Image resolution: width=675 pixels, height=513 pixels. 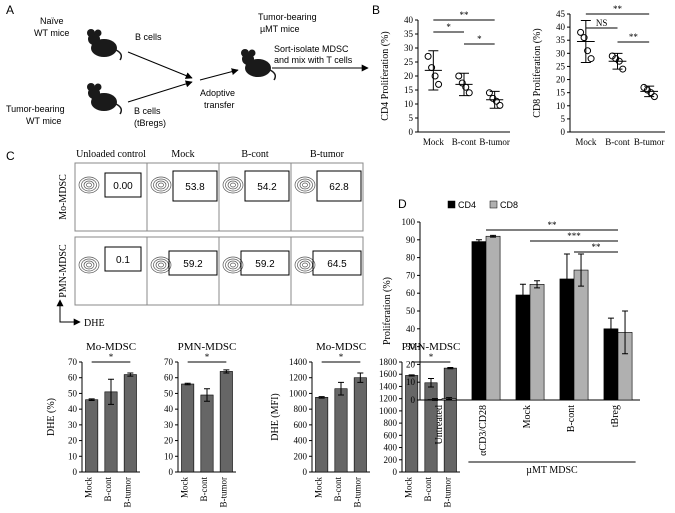 What do you see at coordinates (602, 23) in the screenshot?
I see `significance-label: NS` at bounding box center [602, 23].